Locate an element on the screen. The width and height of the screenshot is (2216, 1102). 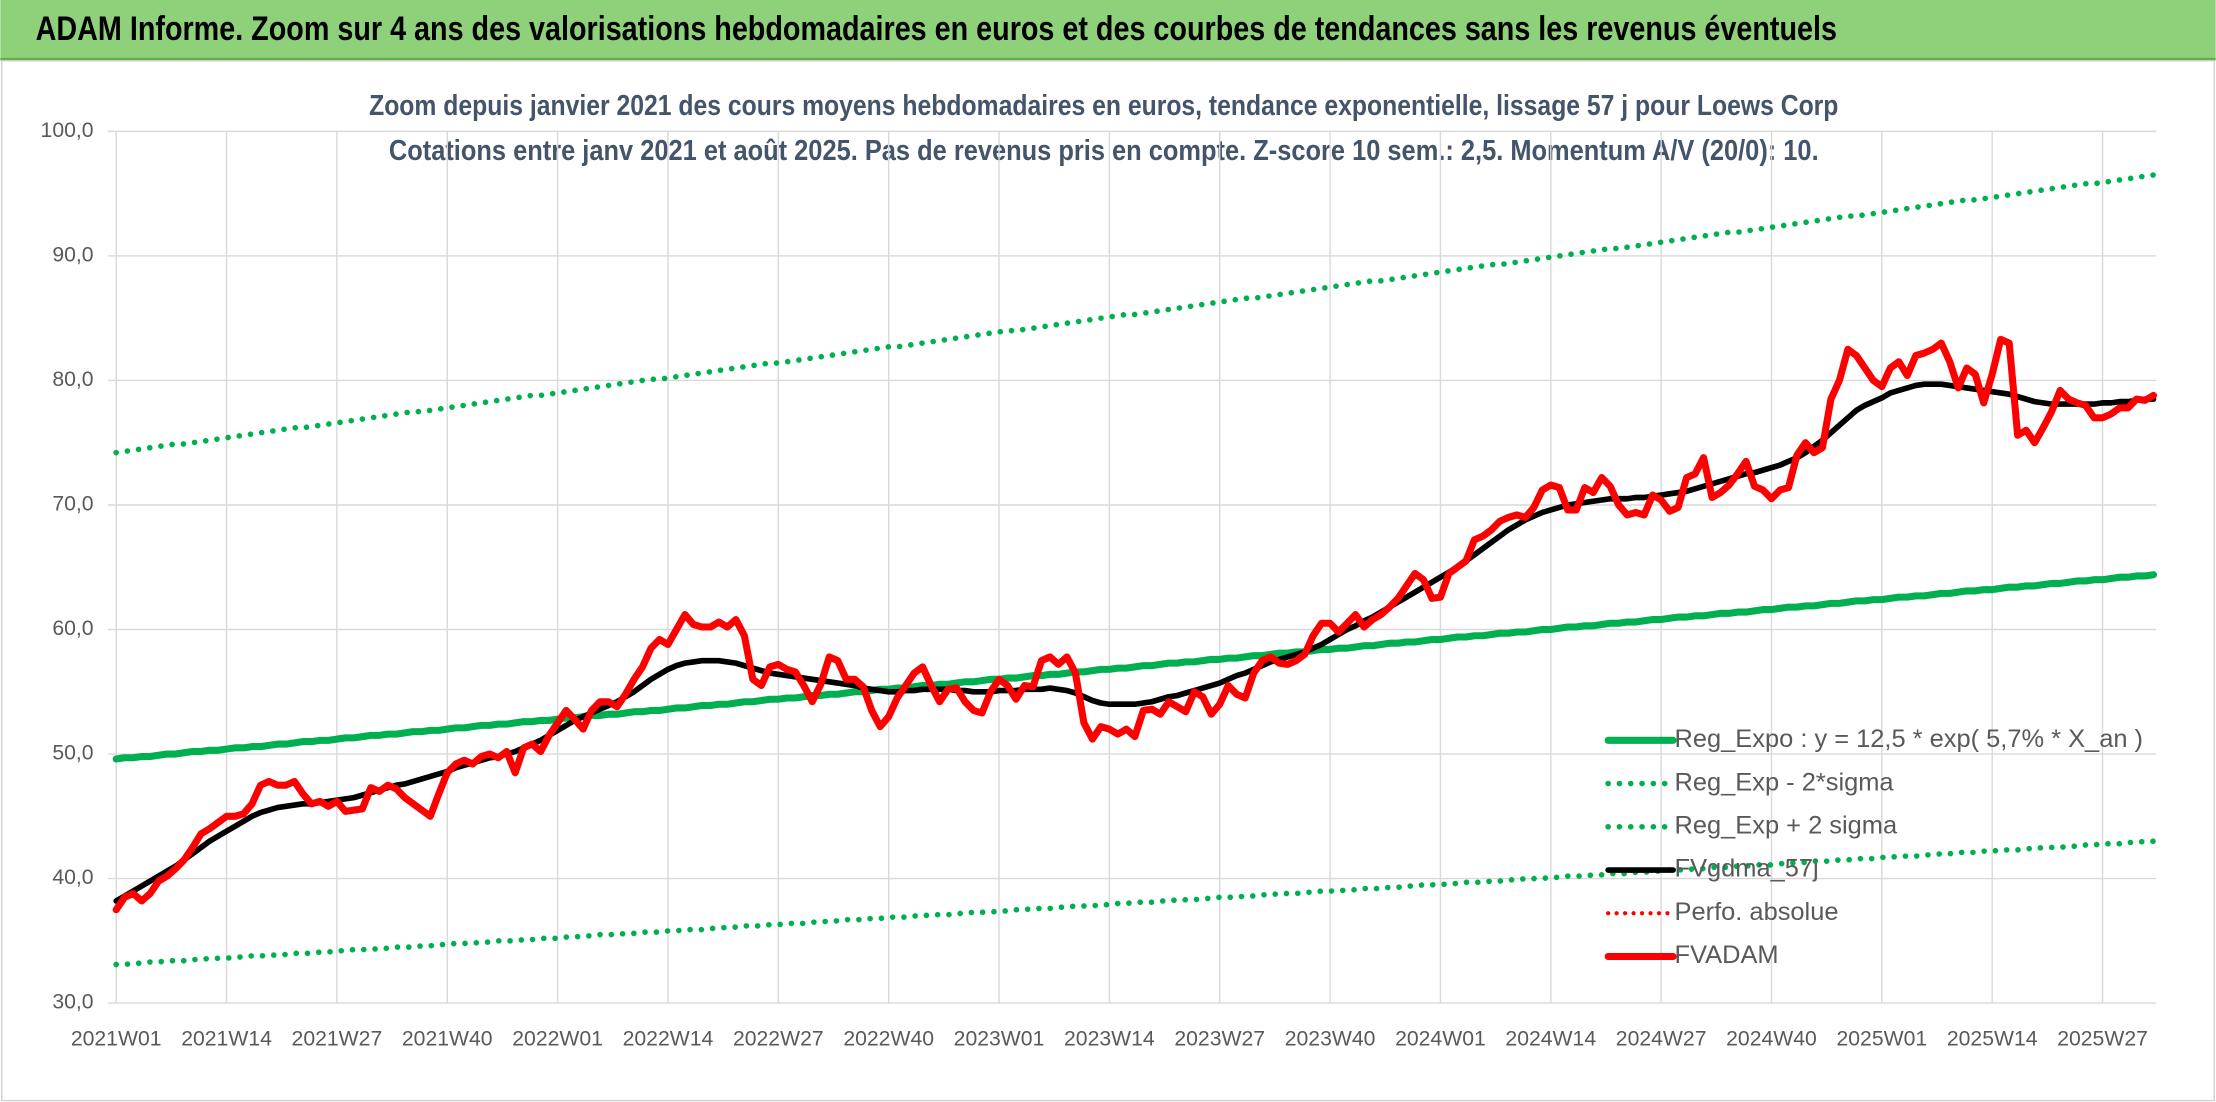
legend-label: Reg_Exp - 2*sigma is located at coordinates (1785, 782).